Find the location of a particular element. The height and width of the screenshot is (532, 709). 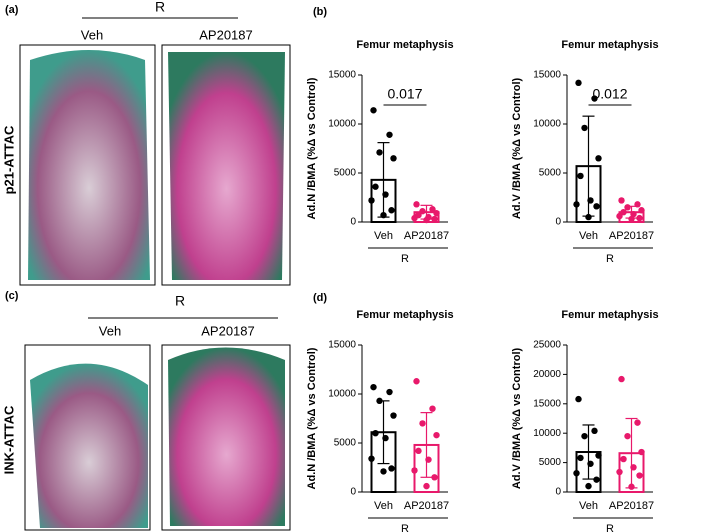

y-tick-label: 20000 is located at coordinates (547, 374).